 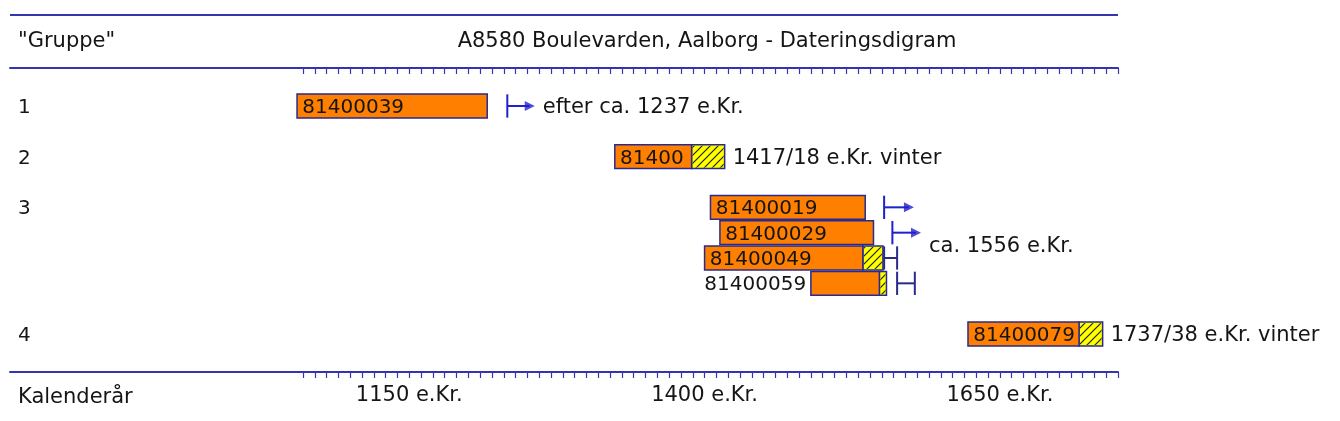 What do you see at coordinates (707, 40) in the screenshot?
I see `chart-title: A8580 Boulevarden, Aalborg - Dateringsdigram` at bounding box center [707, 40].